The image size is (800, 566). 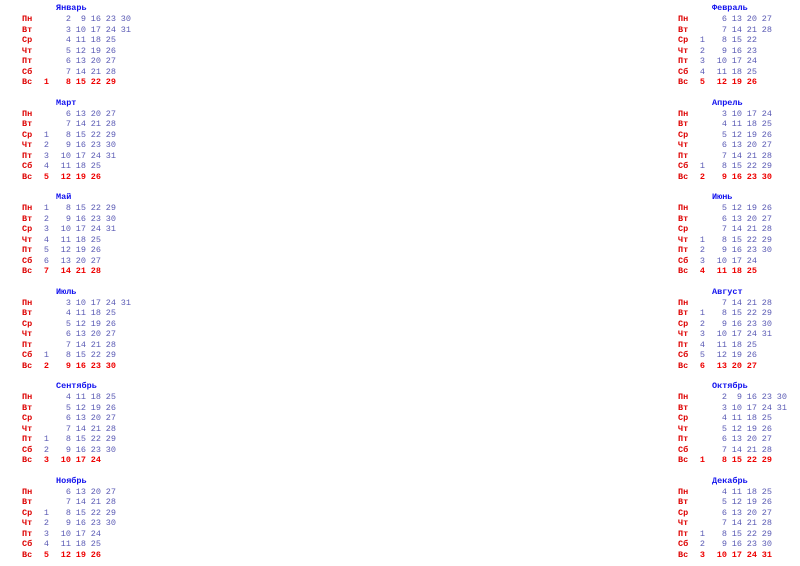 I want to click on date: 15, so click(x=80, y=82).